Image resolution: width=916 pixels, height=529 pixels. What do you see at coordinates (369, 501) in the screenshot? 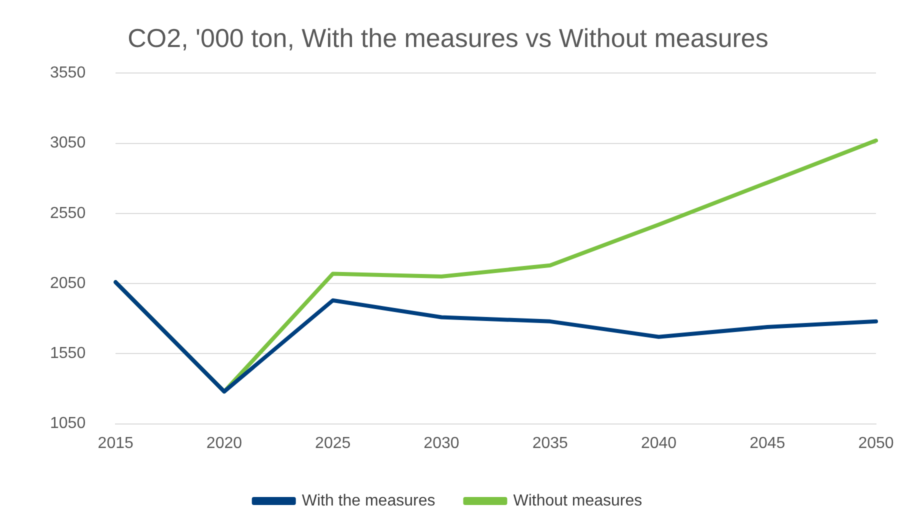
I see `legend-label: With the measures` at bounding box center [369, 501].